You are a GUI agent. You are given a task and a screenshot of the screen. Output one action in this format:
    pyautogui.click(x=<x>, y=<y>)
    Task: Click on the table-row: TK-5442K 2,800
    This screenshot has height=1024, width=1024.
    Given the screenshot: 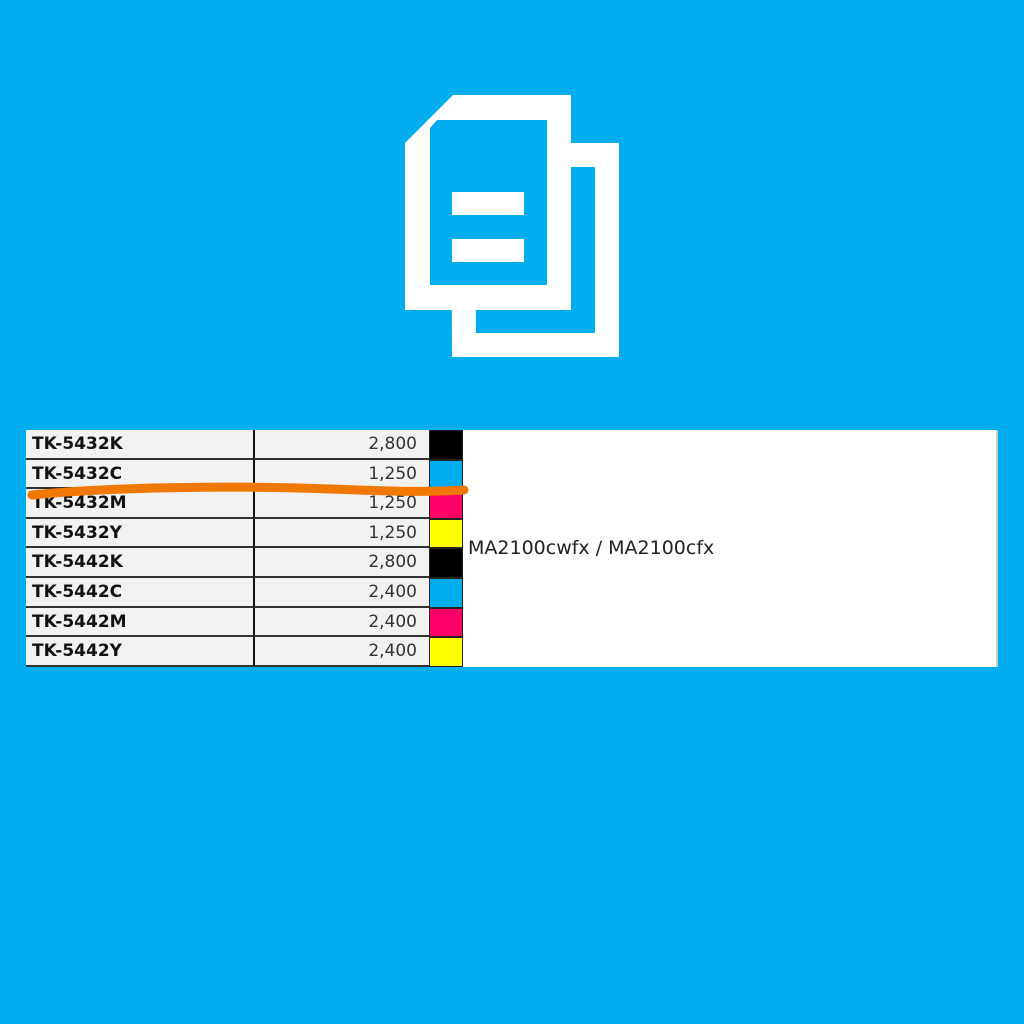 What is the action you would take?
    pyautogui.click(x=244, y=563)
    